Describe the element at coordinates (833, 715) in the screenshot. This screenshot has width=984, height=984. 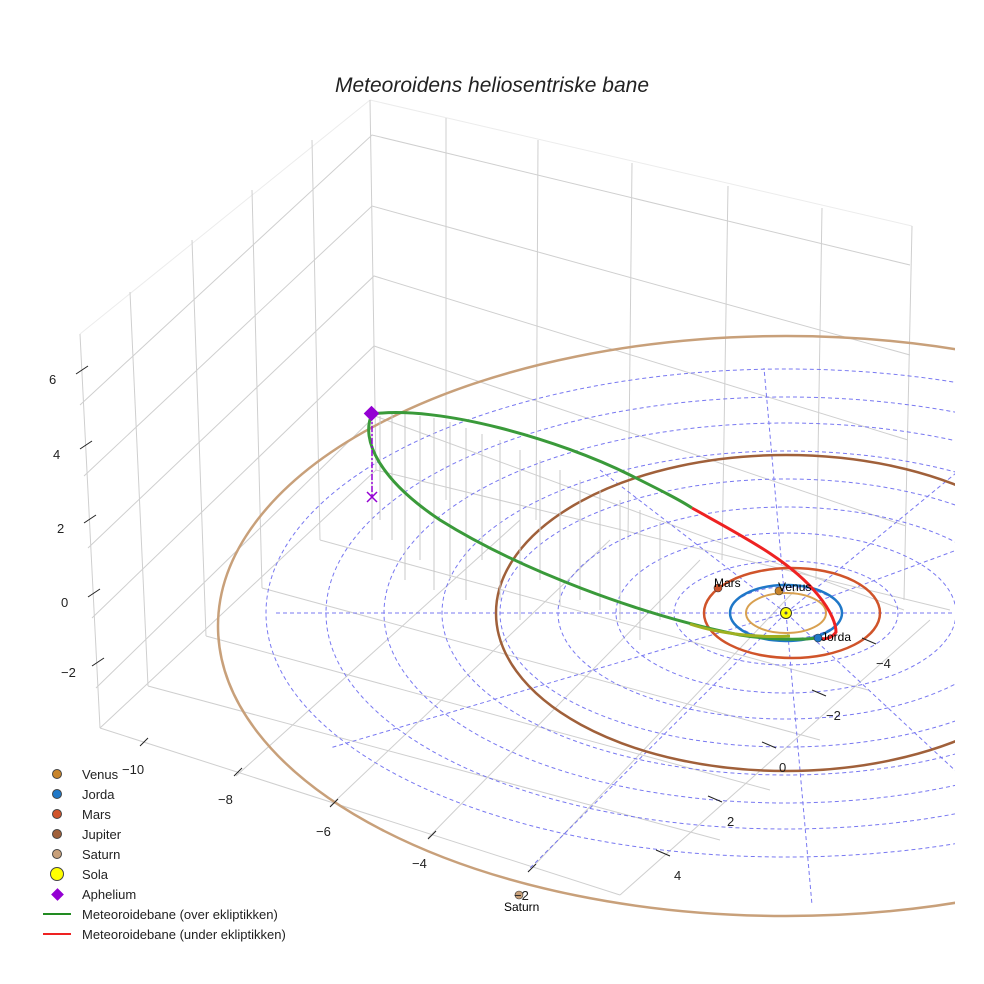
I see `y-tick: −2` at that location.